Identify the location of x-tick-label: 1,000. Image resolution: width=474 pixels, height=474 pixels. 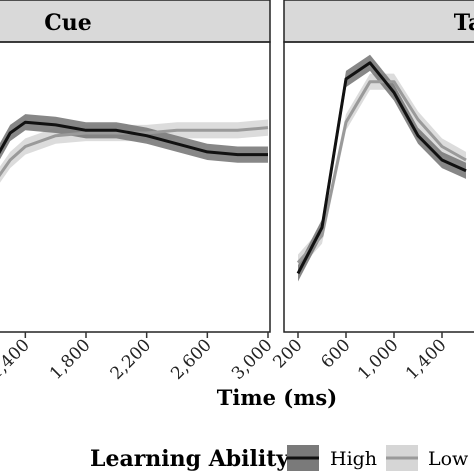
(378, 359).